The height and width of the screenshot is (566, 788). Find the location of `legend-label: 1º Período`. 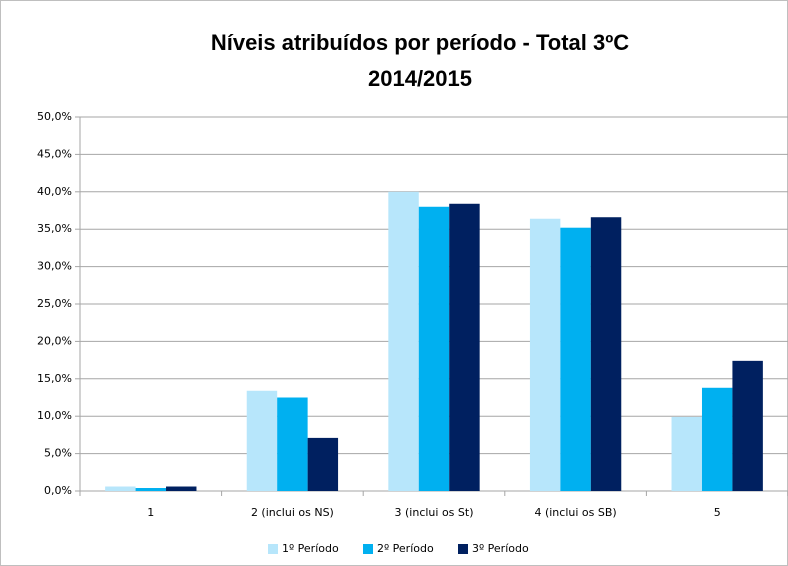

legend-label: 1º Período is located at coordinates (310, 548).